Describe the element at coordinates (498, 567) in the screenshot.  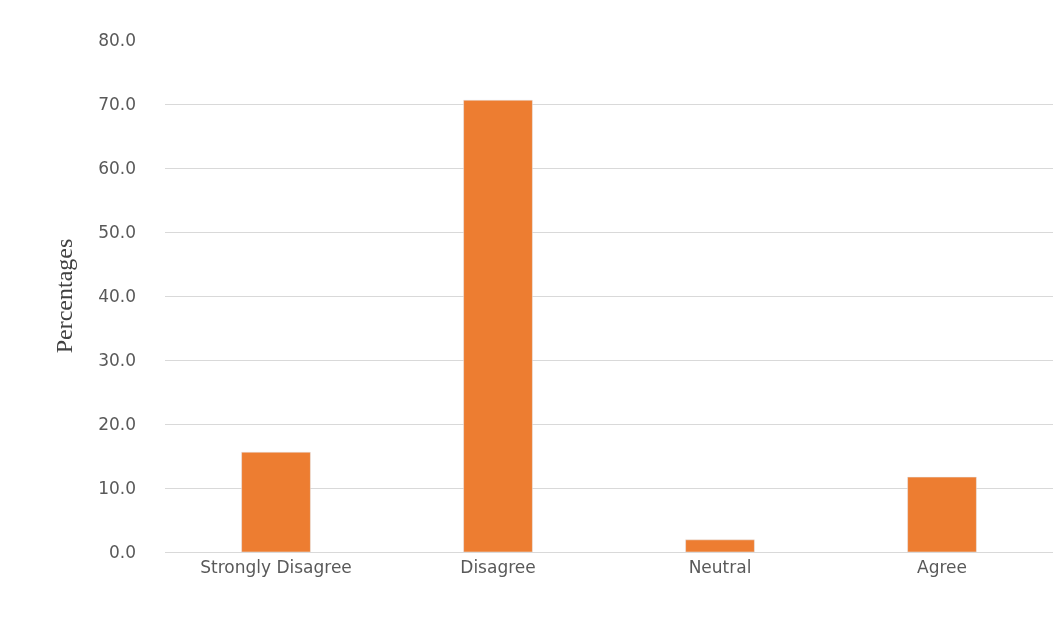
I see `x-tick-label: Disagree` at that location.